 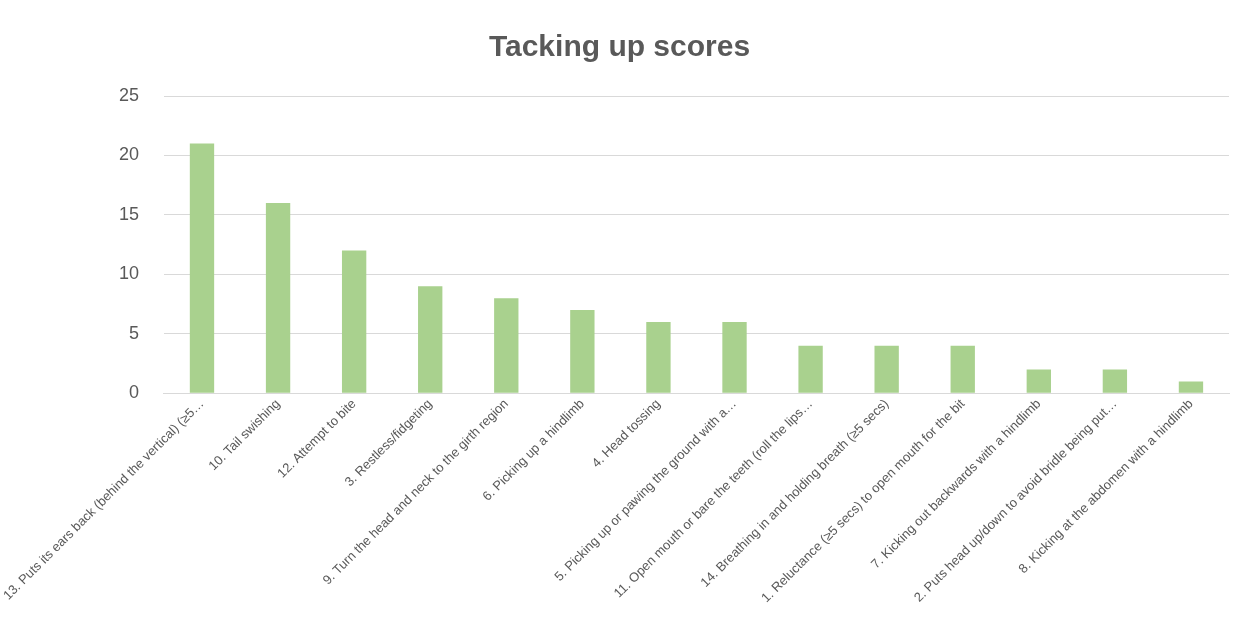 I want to click on y-tick-label: 10, so click(x=128, y=273).